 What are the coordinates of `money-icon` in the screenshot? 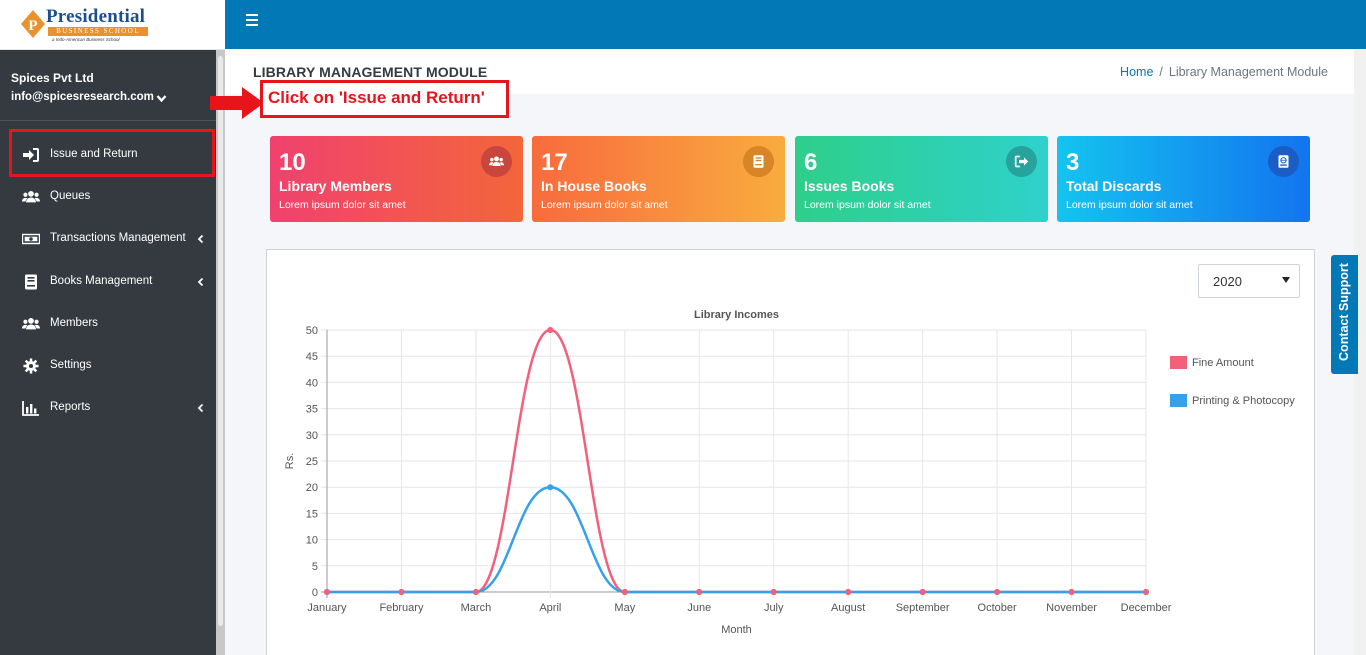 It's located at (31, 239).